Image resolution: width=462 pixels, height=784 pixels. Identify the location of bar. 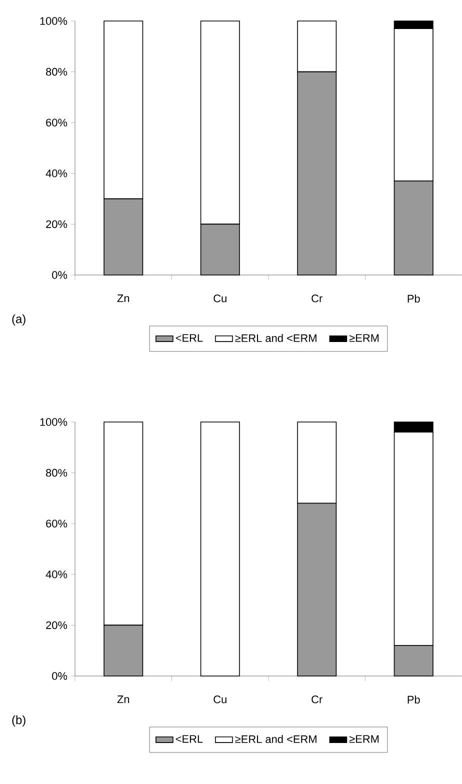
(220, 549).